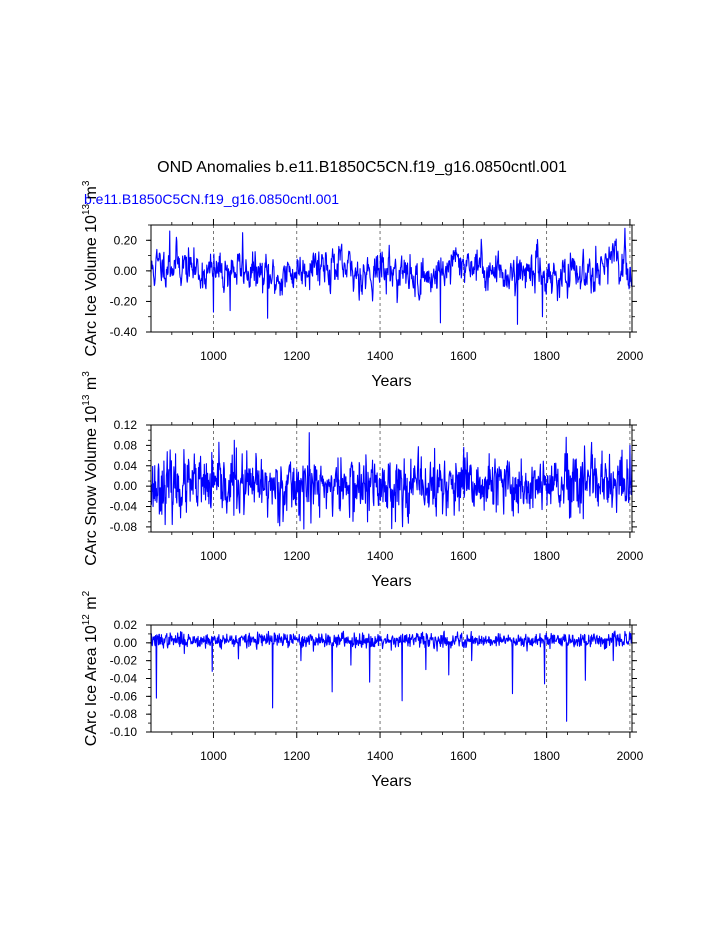  What do you see at coordinates (124, 732) in the screenshot?
I see `y-tick-label: -0.10` at bounding box center [124, 732].